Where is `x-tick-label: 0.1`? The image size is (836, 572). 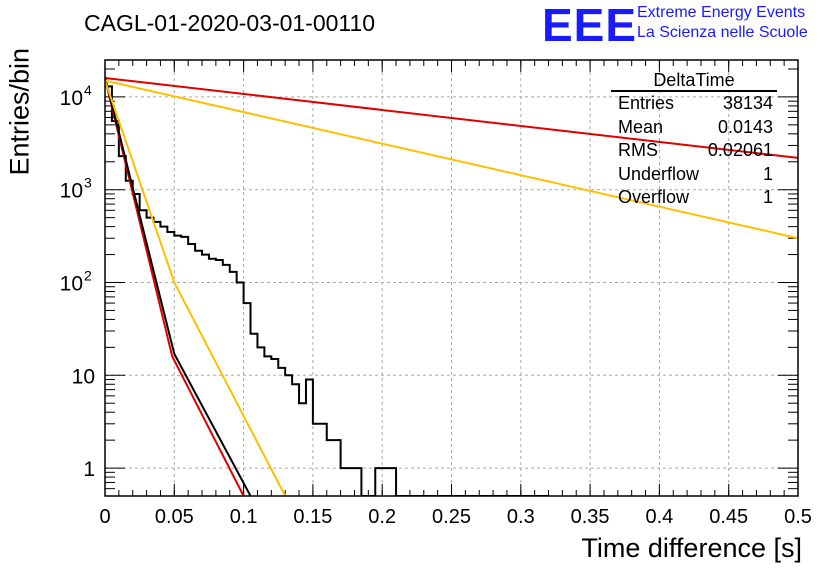
x-tick-label: 0.1 is located at coordinates (244, 517).